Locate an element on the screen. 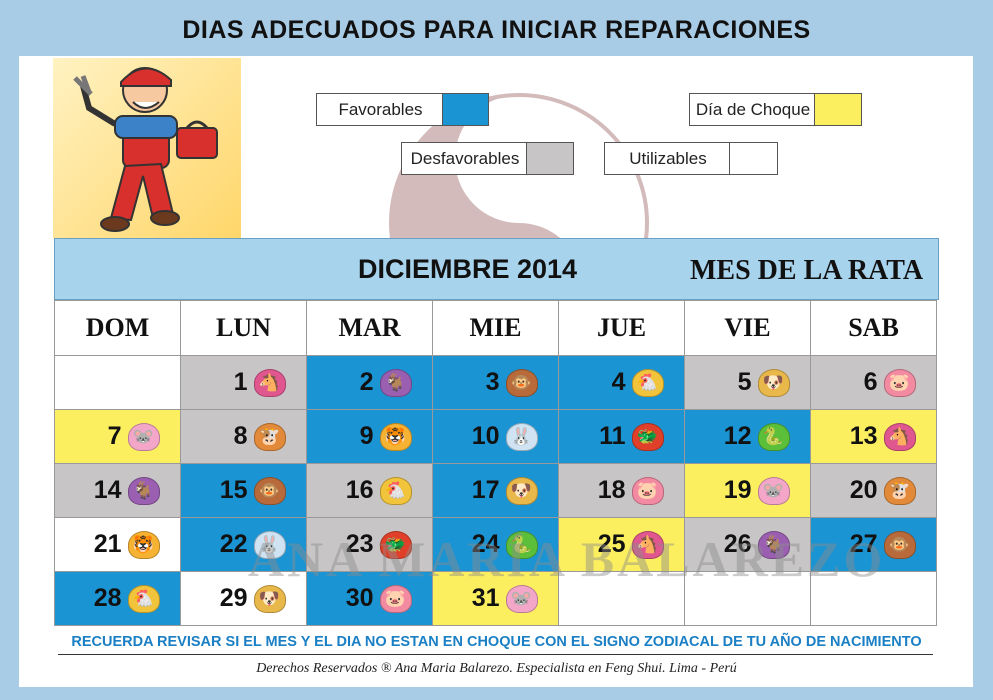  calendar-day-cell: 8 🐮 is located at coordinates (243, 436).